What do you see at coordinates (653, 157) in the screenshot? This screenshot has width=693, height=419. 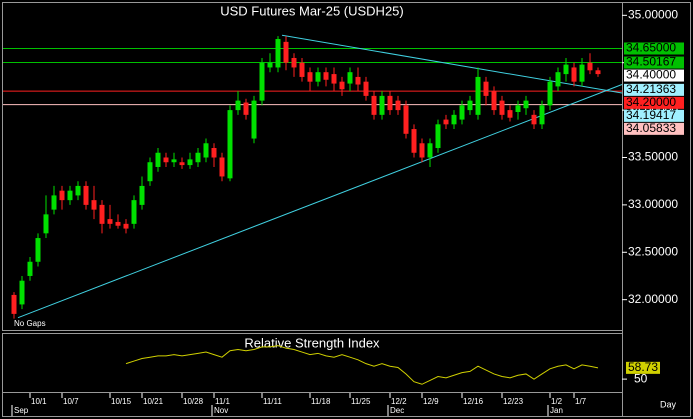 I see `y-tick-label: 33.50000` at bounding box center [653, 157].